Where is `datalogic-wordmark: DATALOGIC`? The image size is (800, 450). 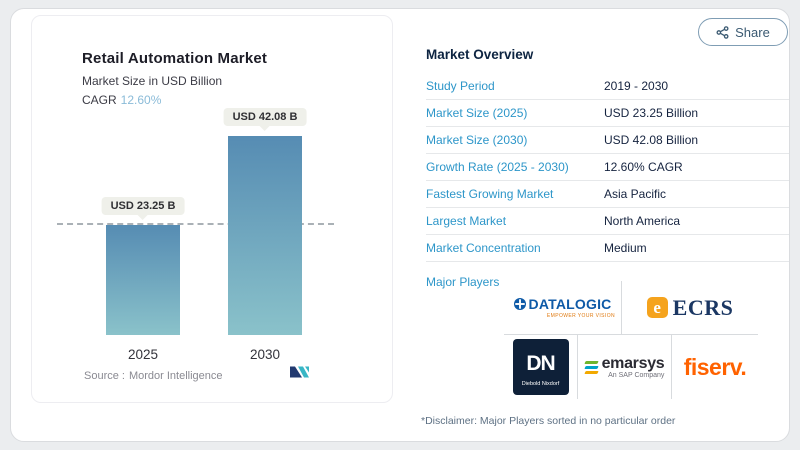
datalogic-wordmark: DATALOGIC is located at coordinates (570, 304).